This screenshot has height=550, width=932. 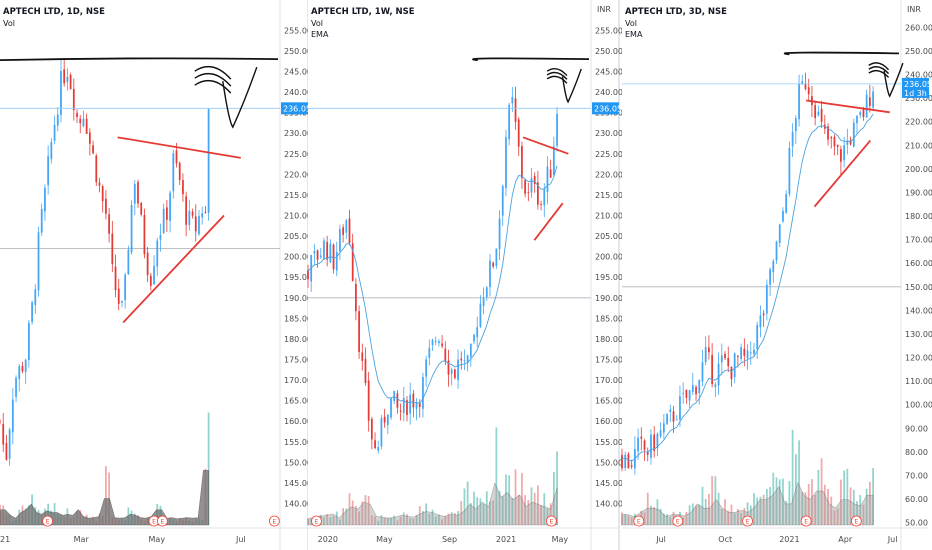 I want to click on y-tick-label: 225.00, so click(x=609, y=154).